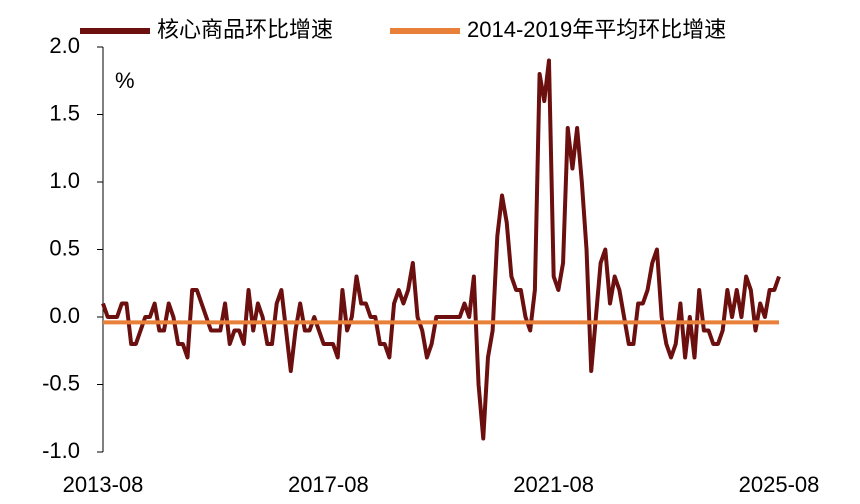 The image size is (860, 504). I want to click on y-tick-label: 0.0, so click(64, 315).